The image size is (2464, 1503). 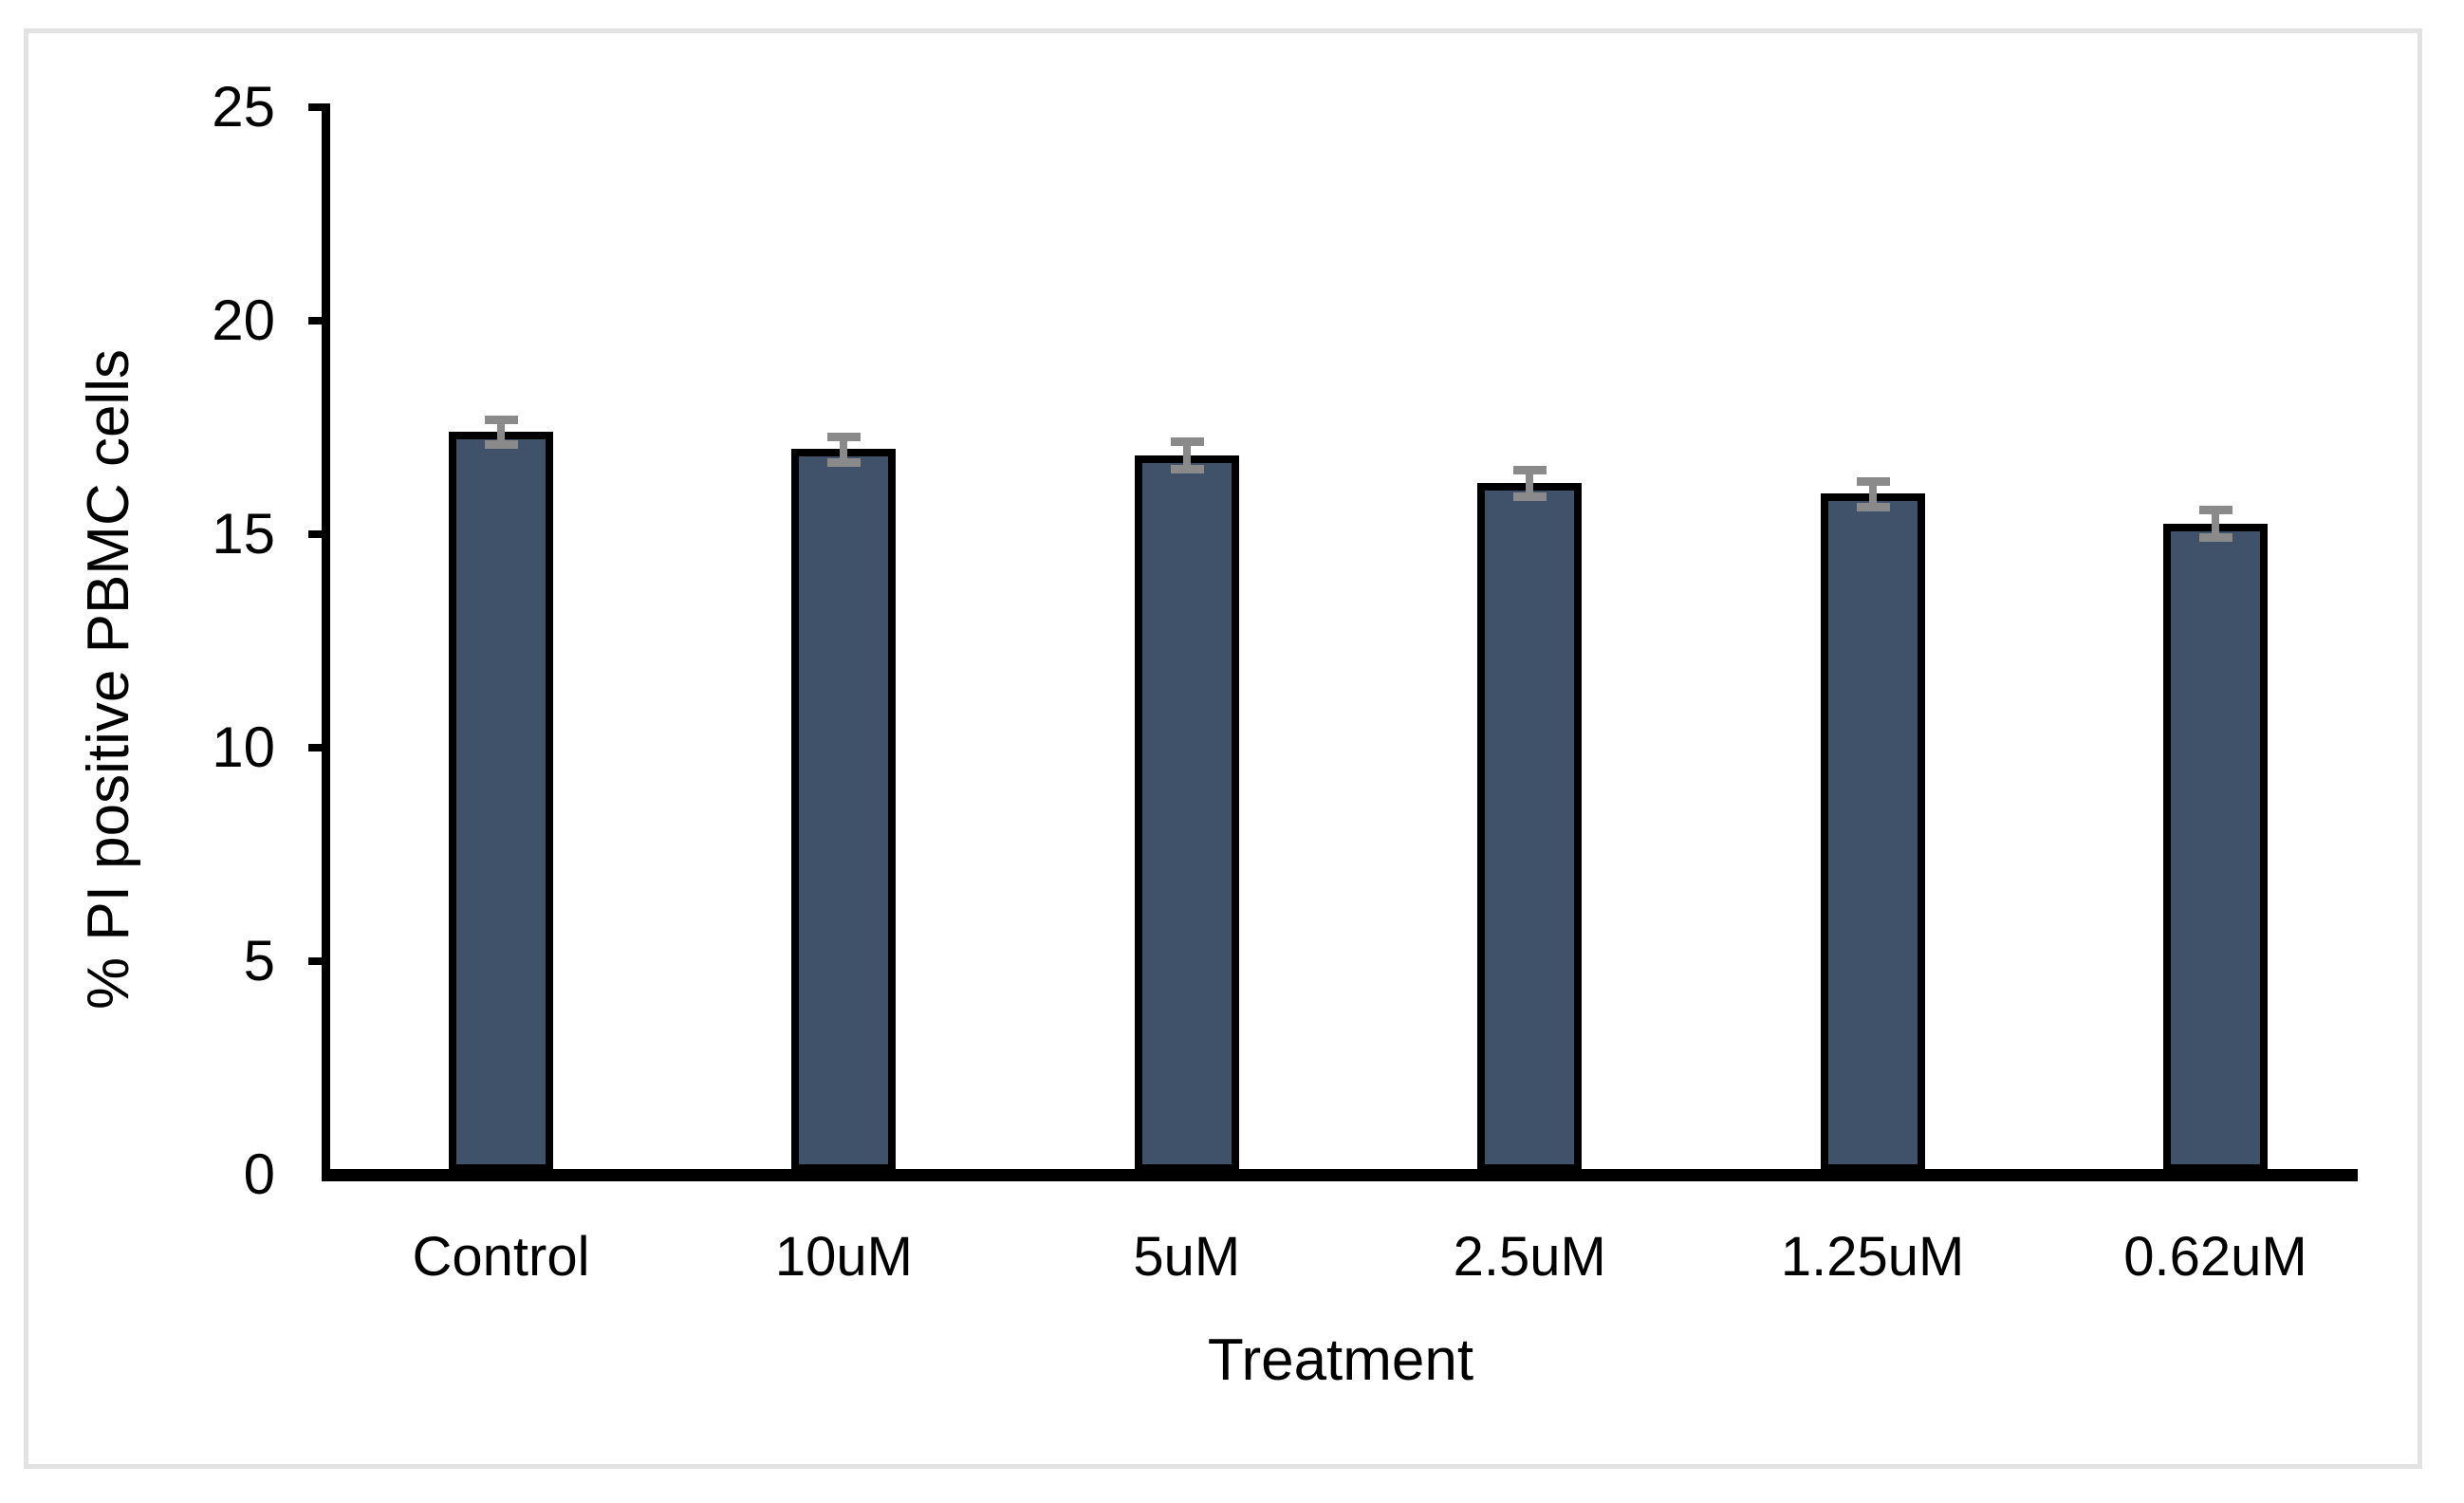 What do you see at coordinates (2215, 1257) in the screenshot?
I see `category-label: 0.62uM` at bounding box center [2215, 1257].